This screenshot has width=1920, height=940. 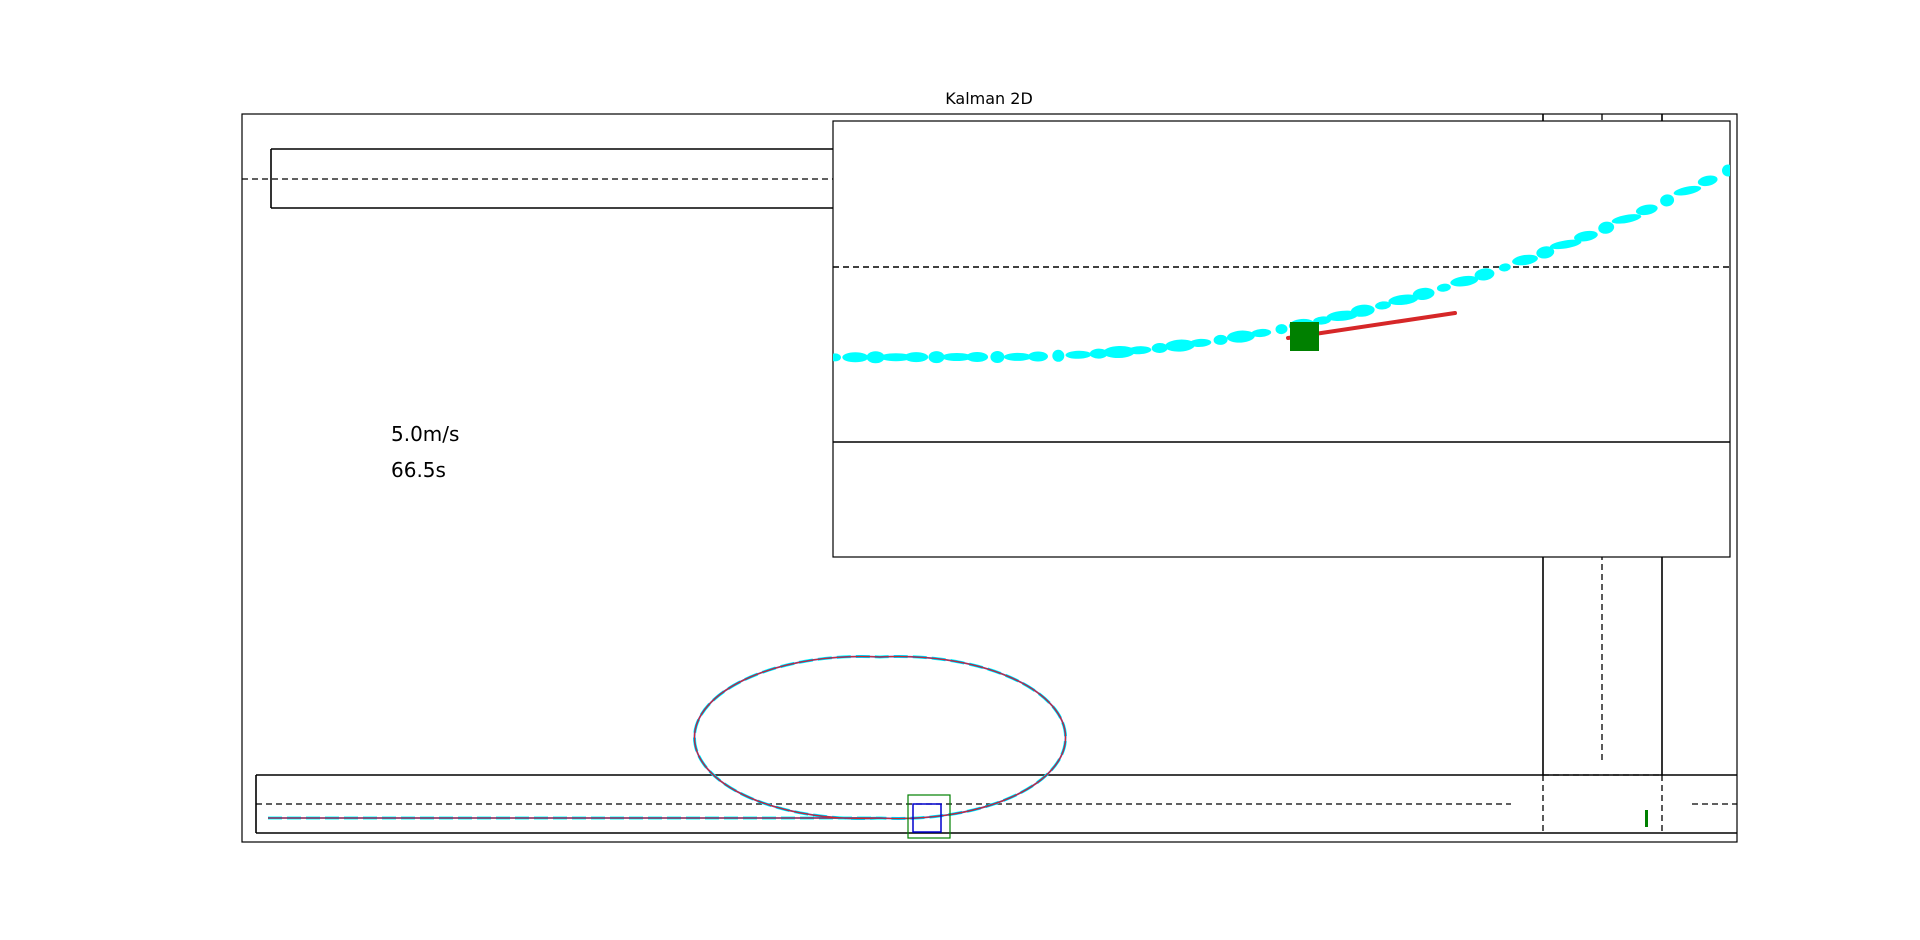 I want to click on speed-annotation: 5.0m/s, so click(x=425, y=434).